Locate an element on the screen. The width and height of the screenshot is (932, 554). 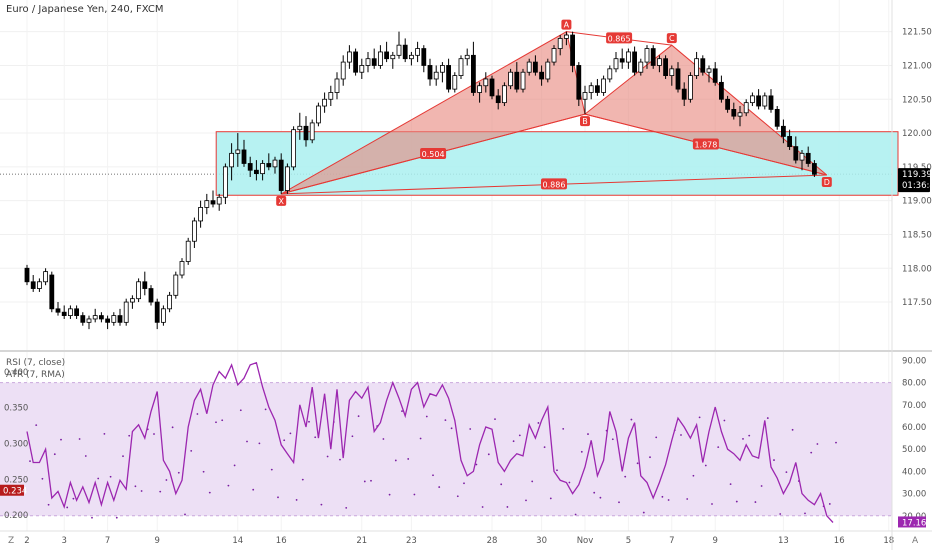
time-tick-label: 13 is located at coordinates (783, 541).